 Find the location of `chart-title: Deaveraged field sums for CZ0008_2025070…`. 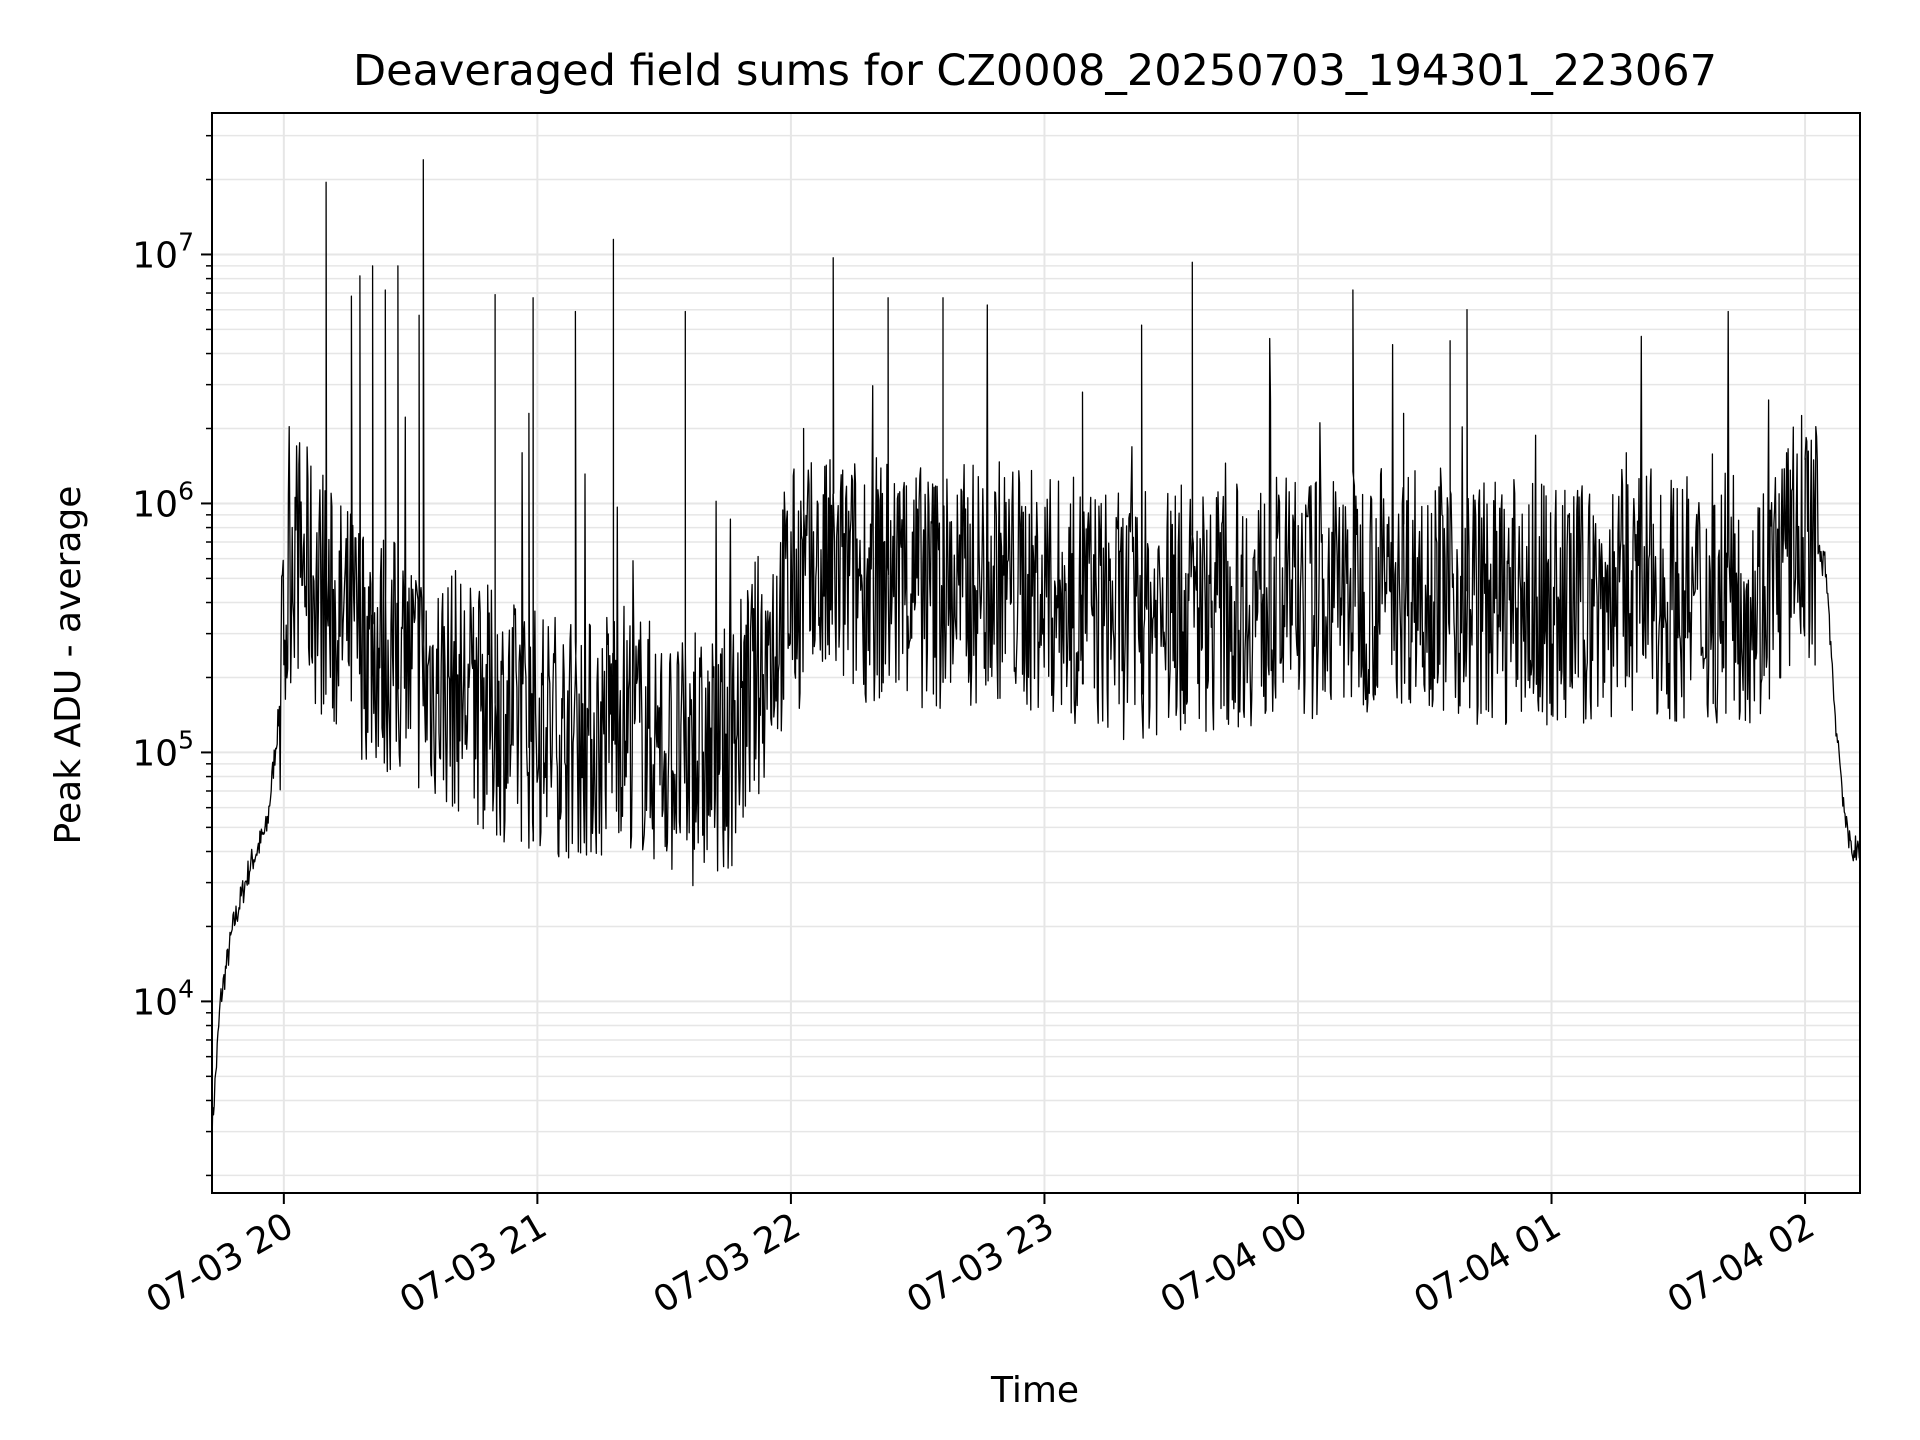

chart-title: Deaveraged field sums for CZ0008_2025070… is located at coordinates (1035, 71).